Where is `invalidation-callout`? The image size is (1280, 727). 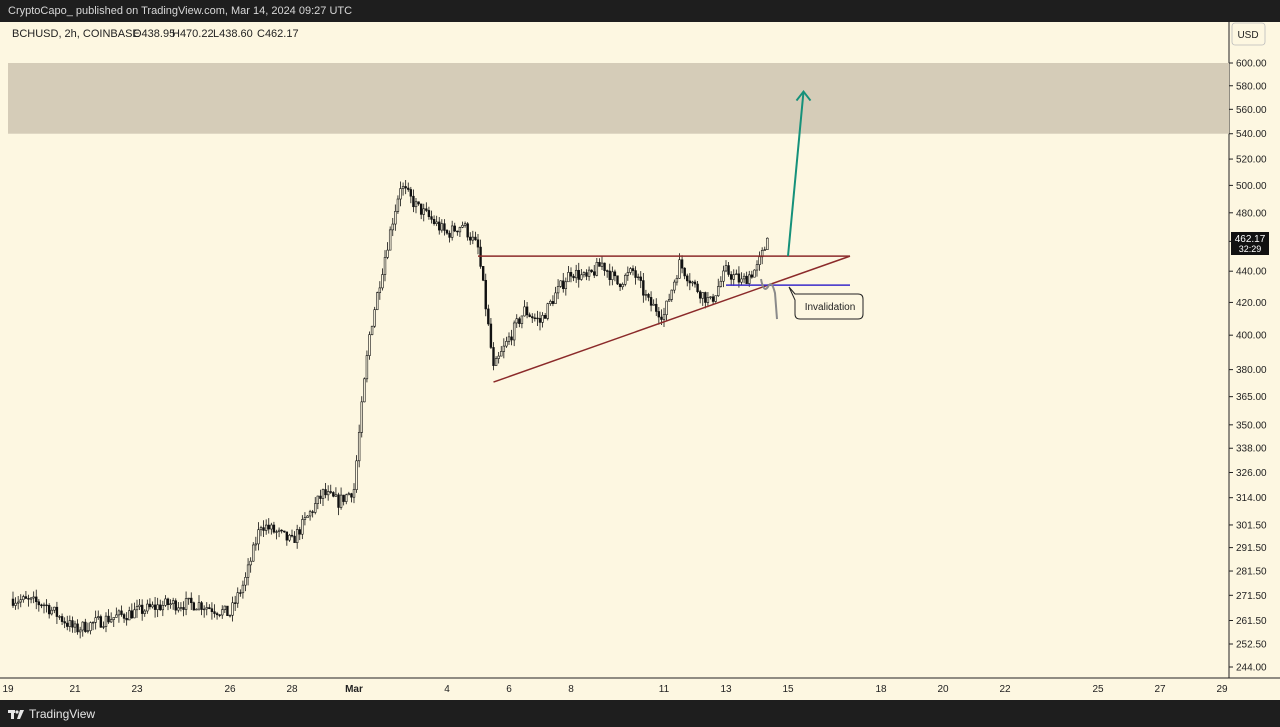 invalidation-callout is located at coordinates (826, 303).